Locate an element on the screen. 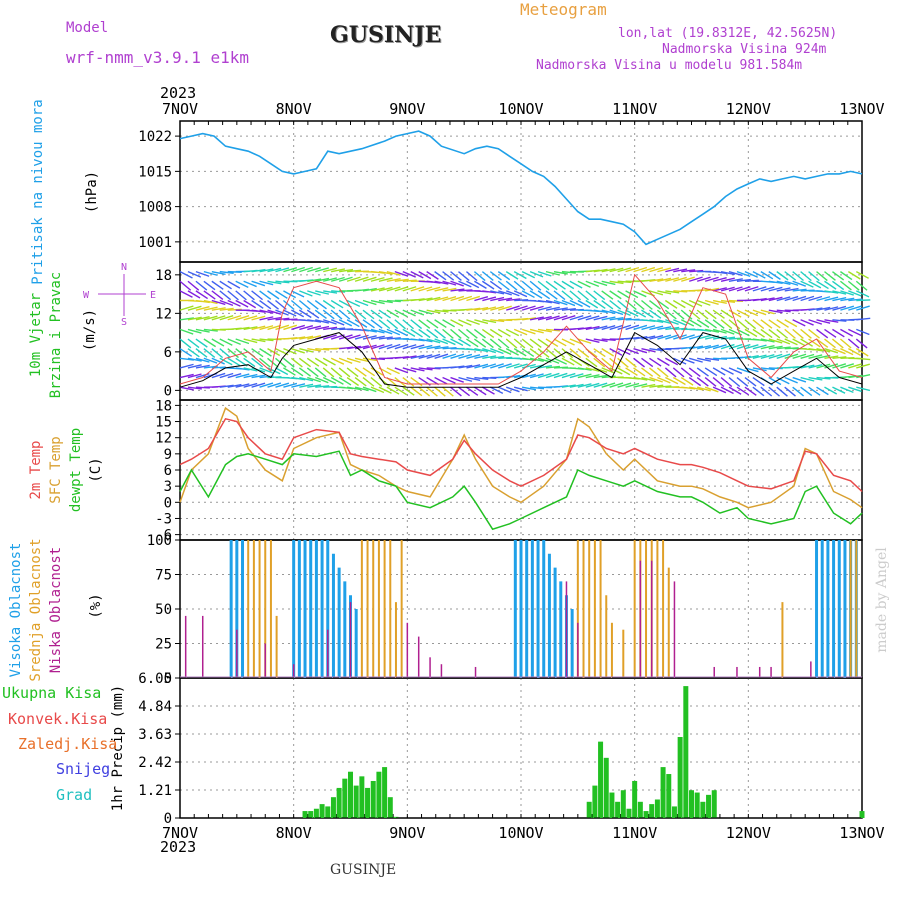  cloud-unit-label: (%) is located at coordinates (96, 605).